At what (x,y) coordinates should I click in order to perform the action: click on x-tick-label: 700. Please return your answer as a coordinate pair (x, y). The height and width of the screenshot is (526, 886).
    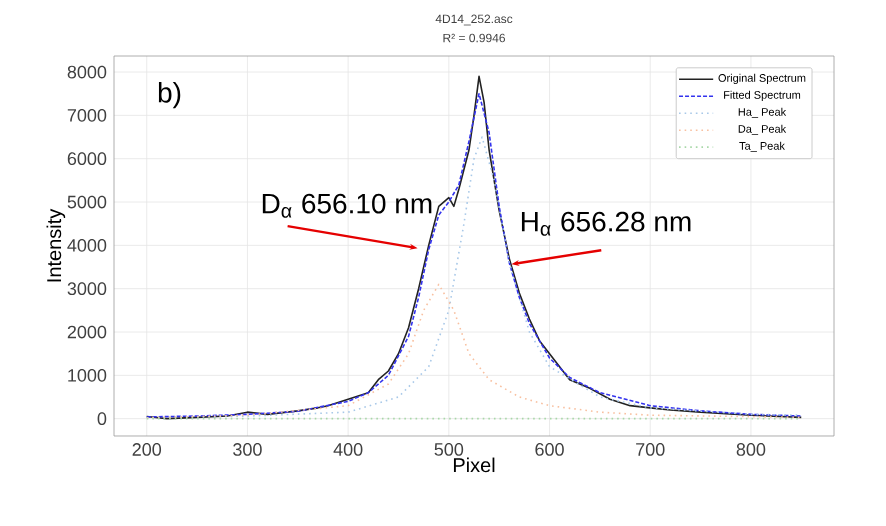
    Looking at the image, I should click on (650, 449).